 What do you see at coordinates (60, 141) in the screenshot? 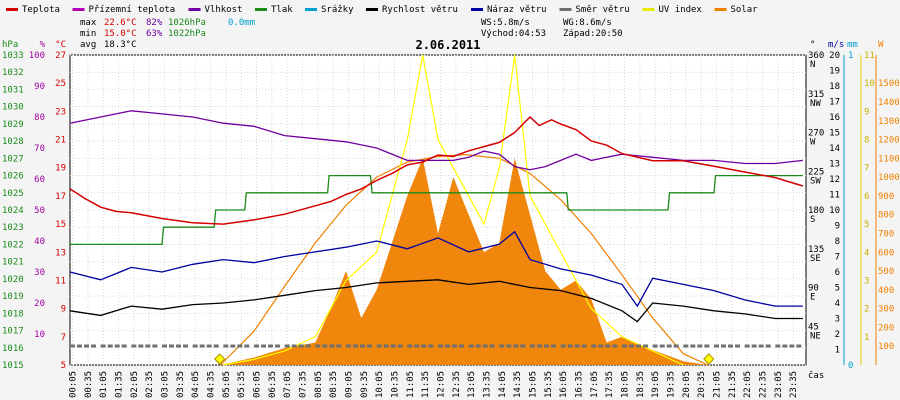
I see `axis-tick-label: 21` at bounding box center [60, 141].